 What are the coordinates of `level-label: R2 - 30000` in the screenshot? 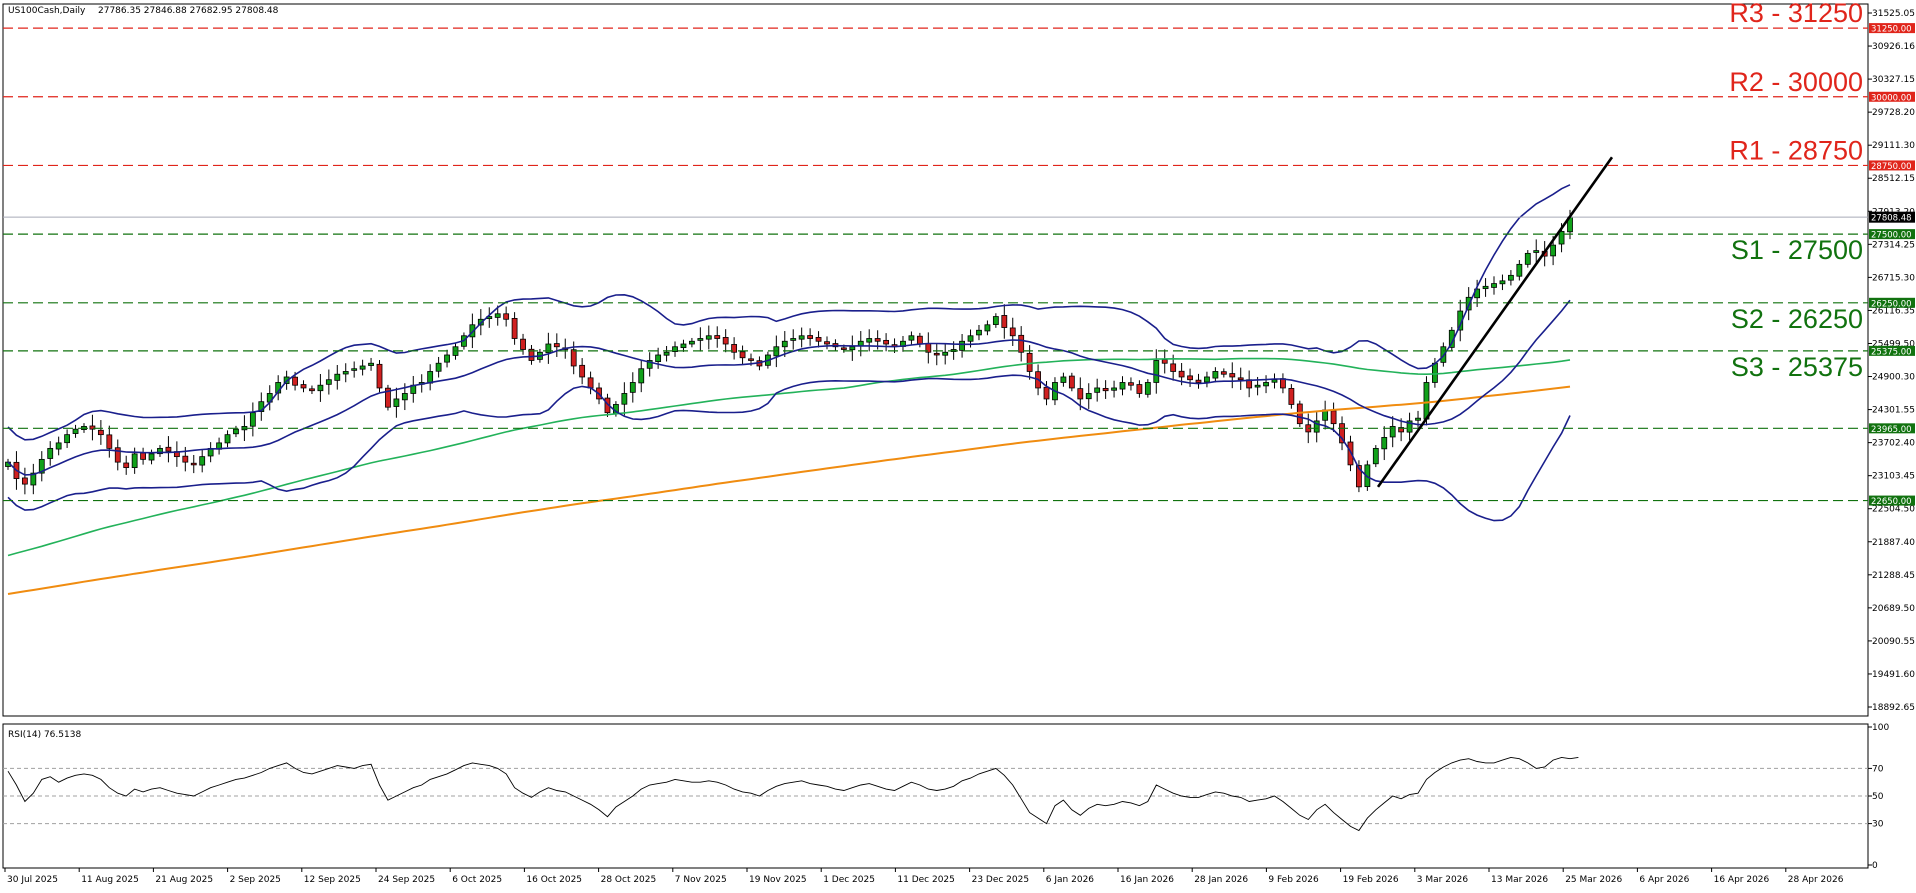 It's located at (1796, 82).